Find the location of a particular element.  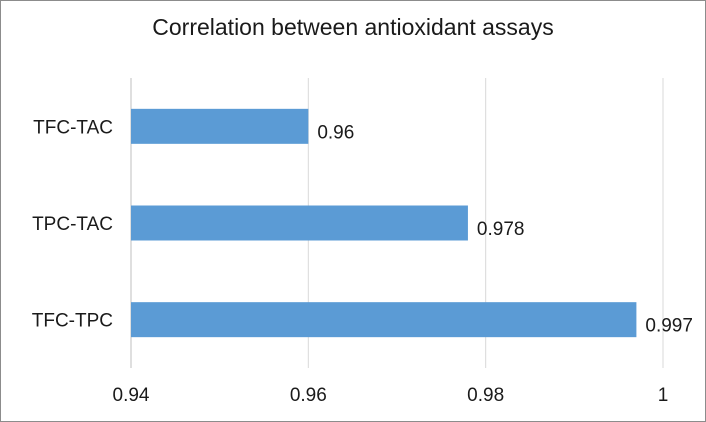

category-label: TPC-TAC is located at coordinates (72, 224).